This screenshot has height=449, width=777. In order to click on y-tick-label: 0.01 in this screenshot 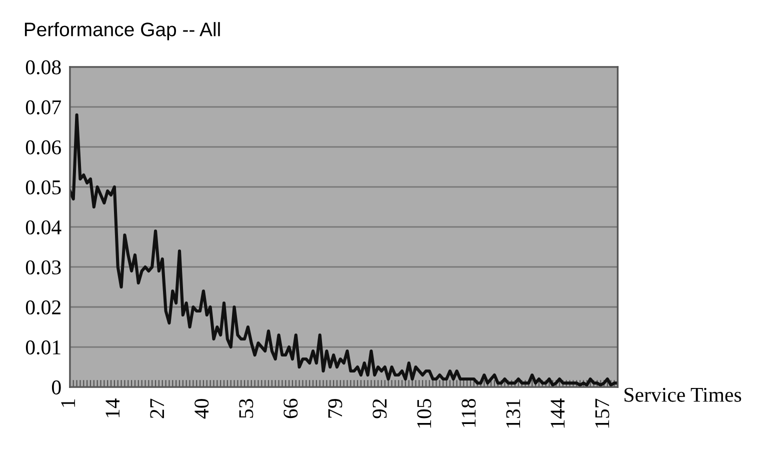, I will do `click(43, 347)`.